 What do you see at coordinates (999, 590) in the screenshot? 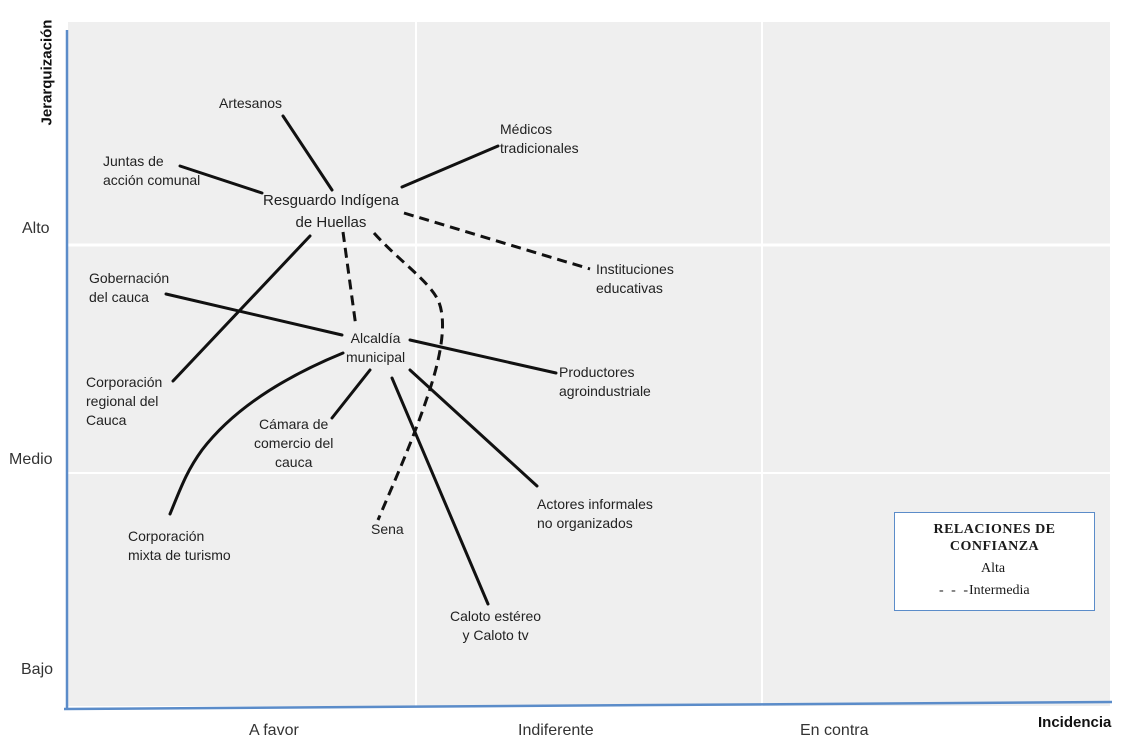
I see `legend-intermedia-label: Intermedia` at bounding box center [999, 590].